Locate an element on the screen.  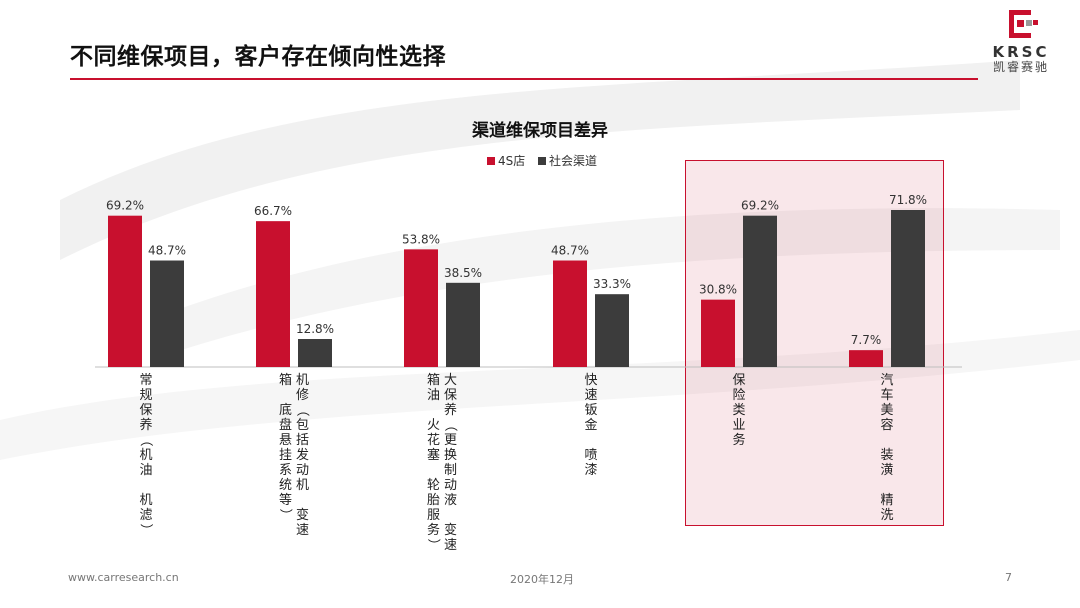
title-divider is located at coordinates (524, 79).